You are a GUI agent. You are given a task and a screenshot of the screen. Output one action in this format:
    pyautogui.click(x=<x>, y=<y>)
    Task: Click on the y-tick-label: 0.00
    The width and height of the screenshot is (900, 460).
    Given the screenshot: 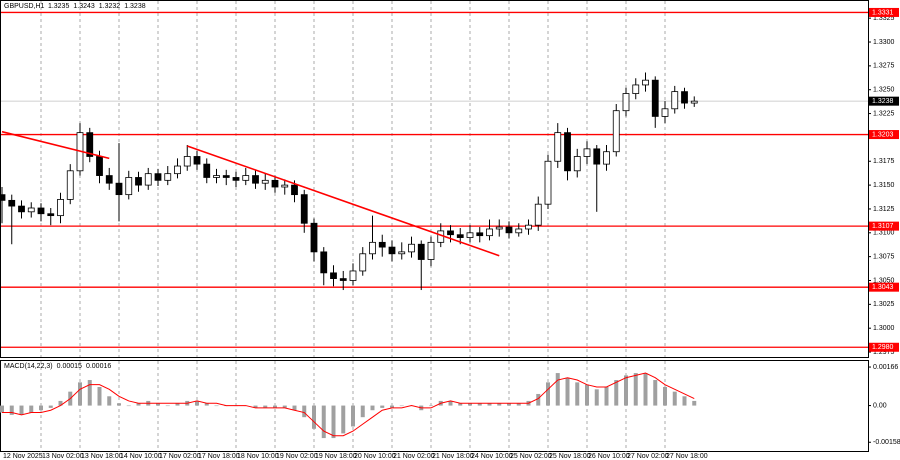 What is the action you would take?
    pyautogui.click(x=880, y=405)
    